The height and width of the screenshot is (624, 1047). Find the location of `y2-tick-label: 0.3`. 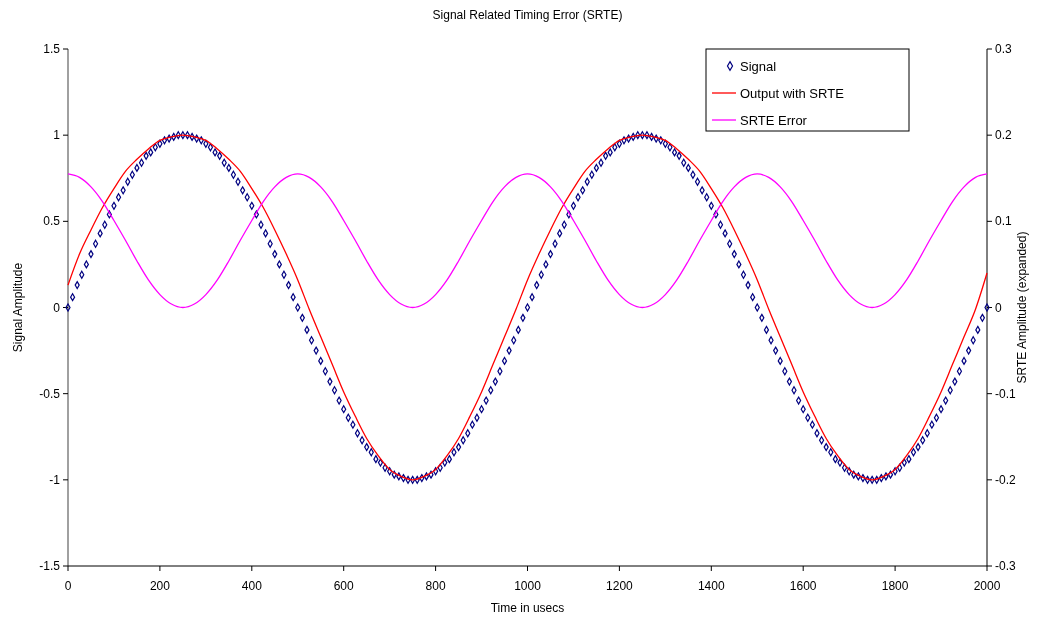

y2-tick-label: 0.3 is located at coordinates (1004, 49).